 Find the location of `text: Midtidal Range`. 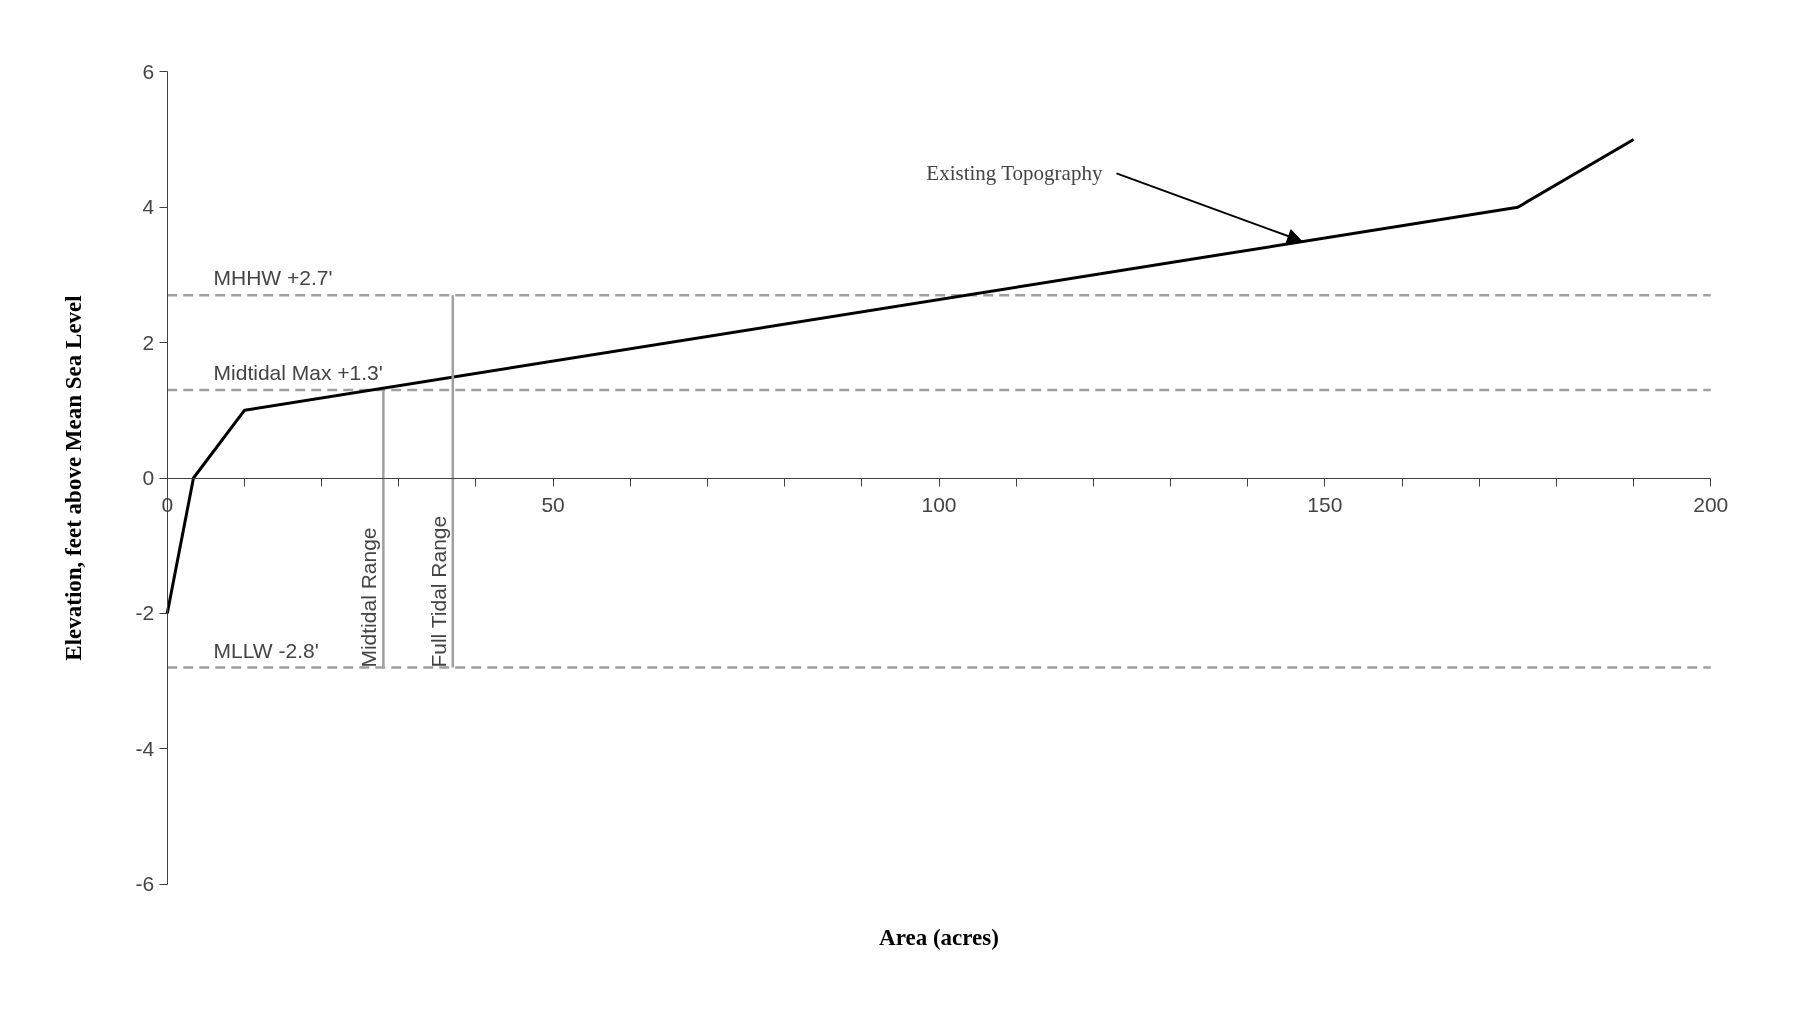

text: Midtidal Range is located at coordinates (369, 597).